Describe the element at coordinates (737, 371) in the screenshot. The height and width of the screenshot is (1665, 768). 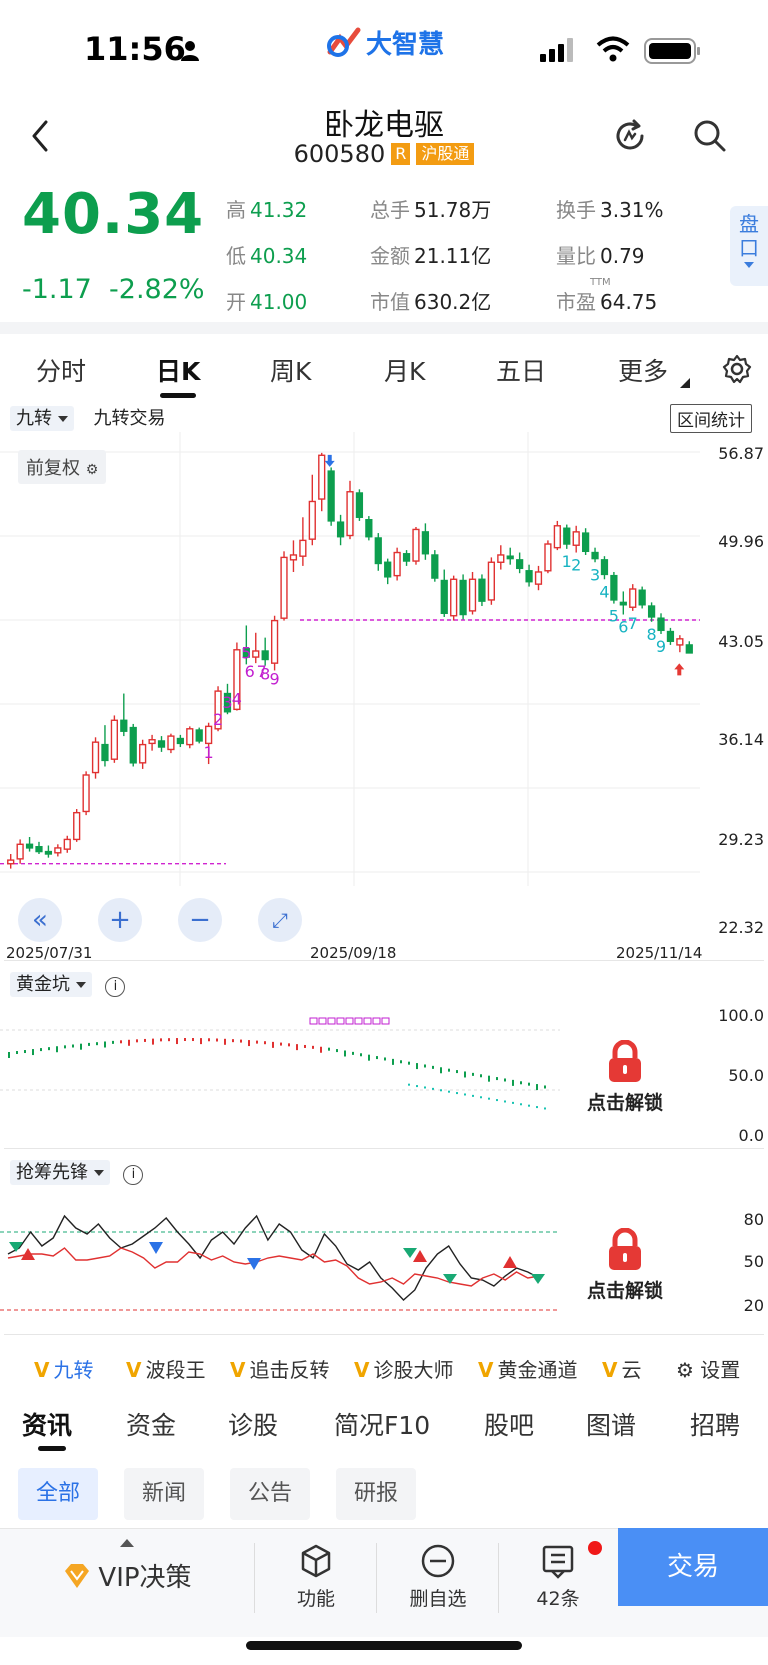
I see `settings-button` at that location.